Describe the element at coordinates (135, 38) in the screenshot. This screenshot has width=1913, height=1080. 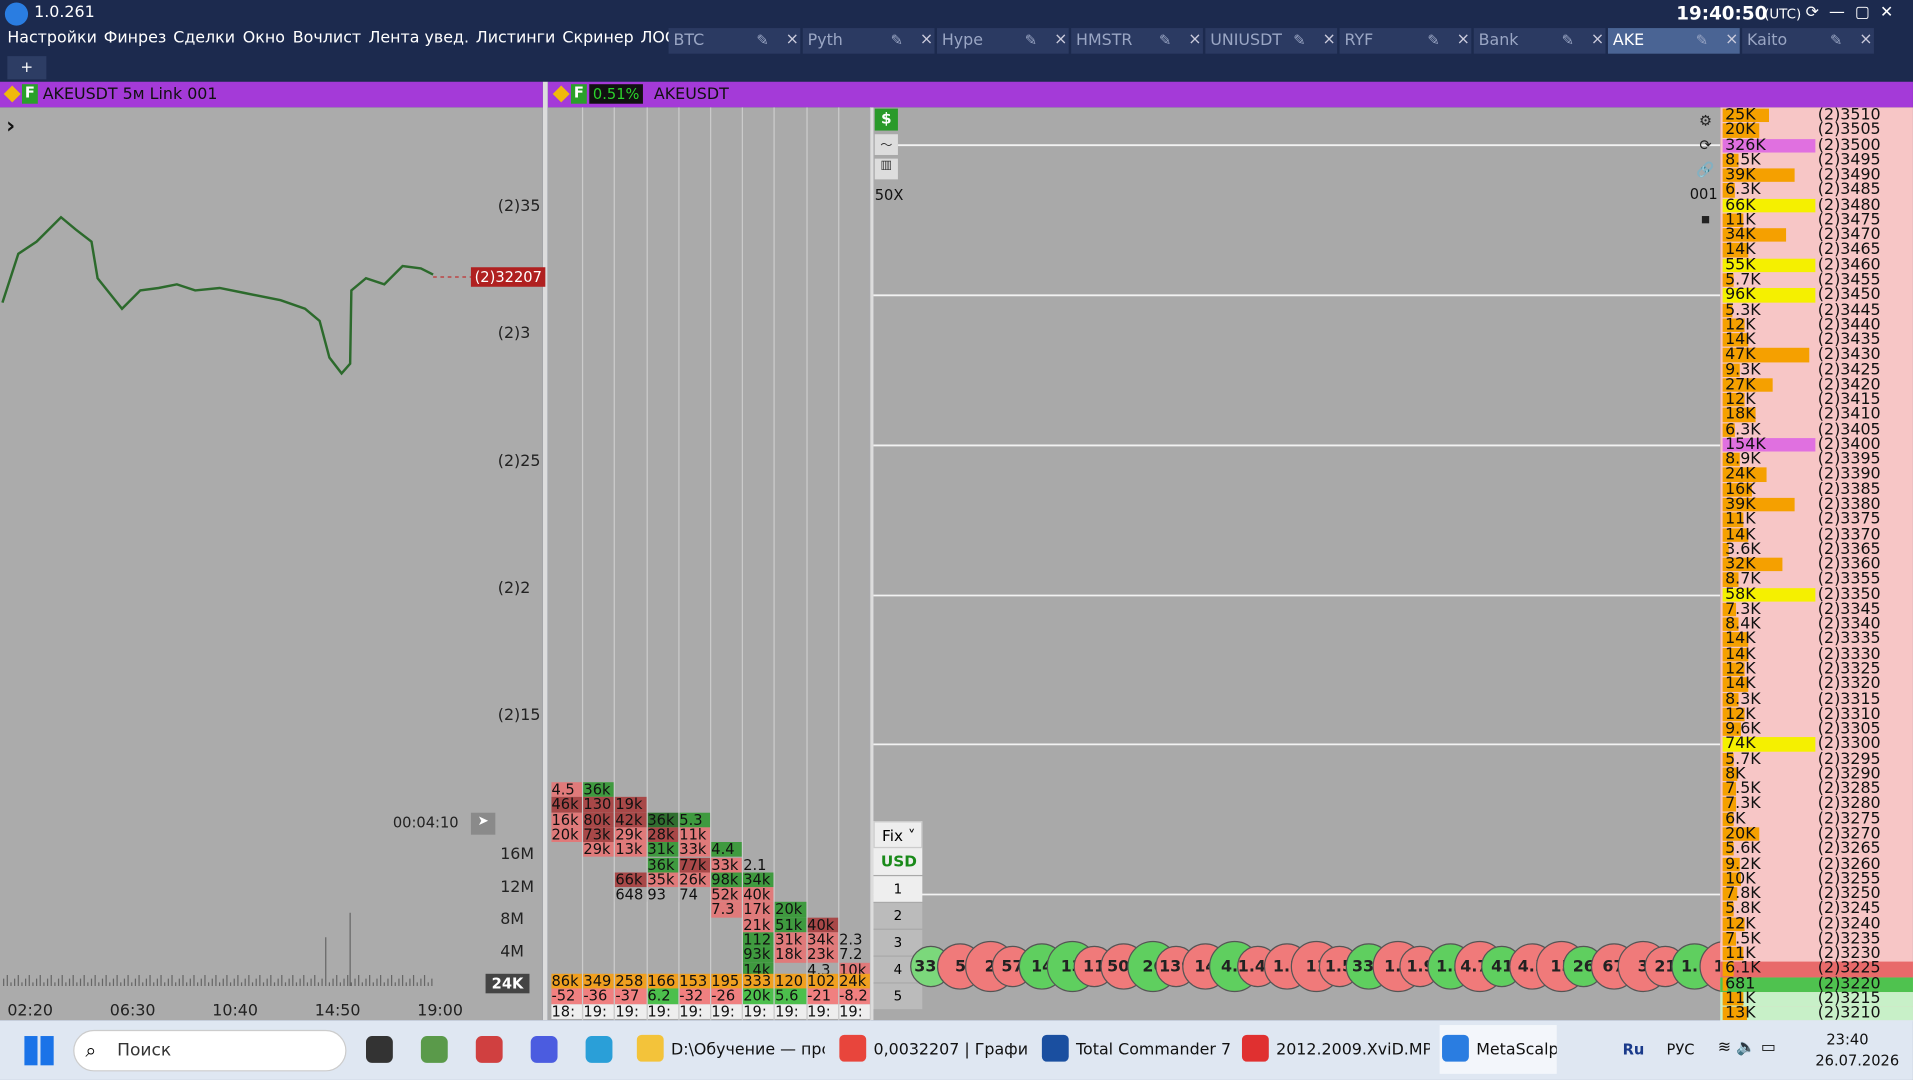
I see `menu-item: Финрез` at that location.